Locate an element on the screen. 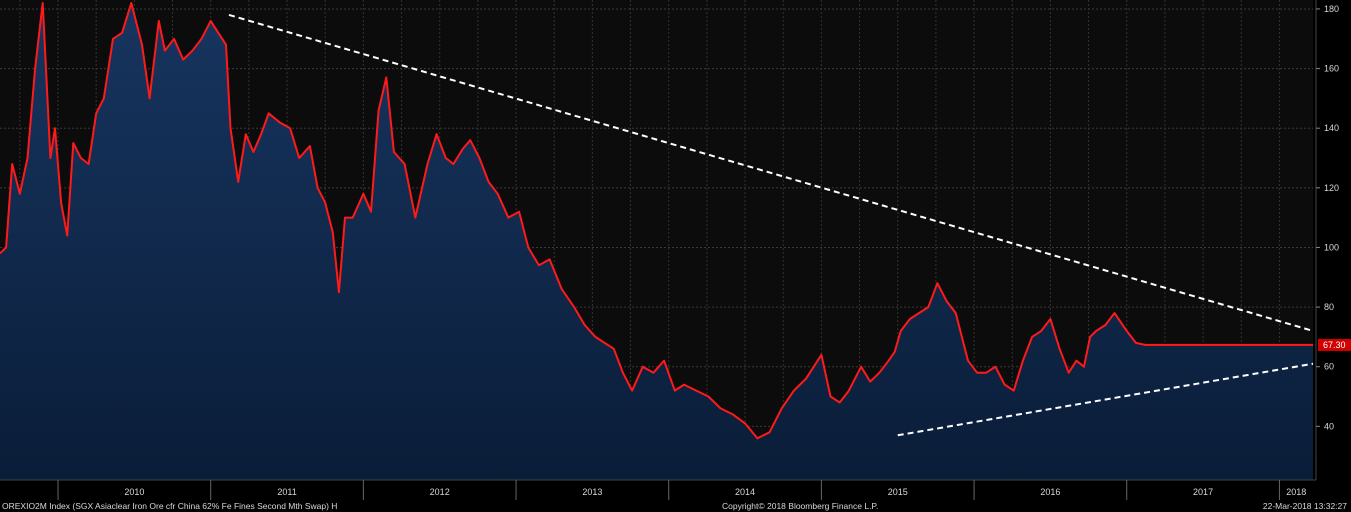 This screenshot has width=1351, height=512. y-tick-label: 40 is located at coordinates (1329, 426).